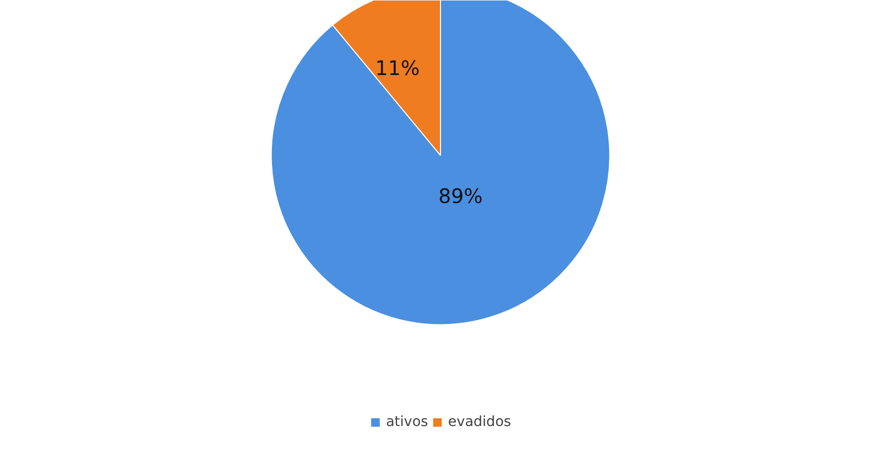 The width and height of the screenshot is (892, 454). What do you see at coordinates (407, 422) in the screenshot?
I see `legend-label: ativos` at bounding box center [407, 422].